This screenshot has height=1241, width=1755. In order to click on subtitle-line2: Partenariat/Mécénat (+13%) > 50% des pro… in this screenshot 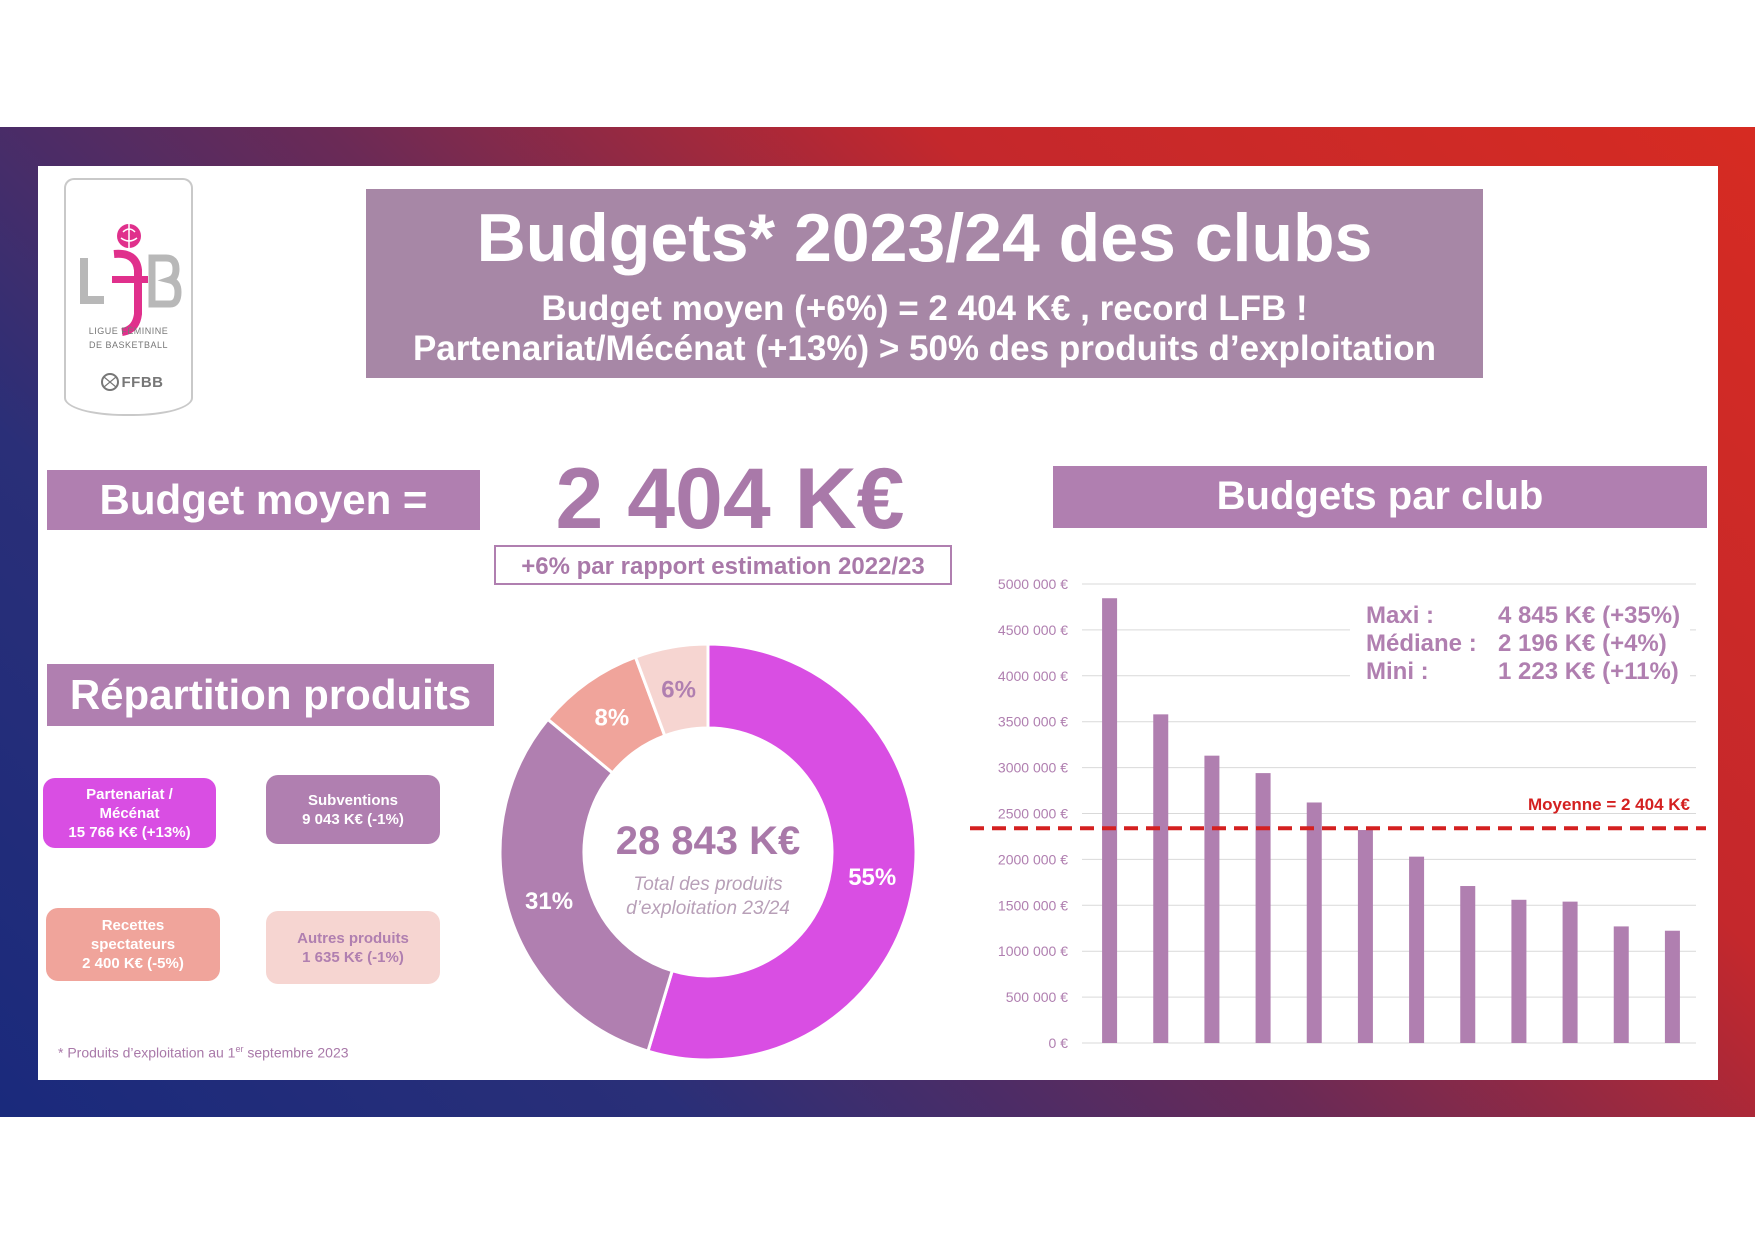, I will do `click(924, 348)`.